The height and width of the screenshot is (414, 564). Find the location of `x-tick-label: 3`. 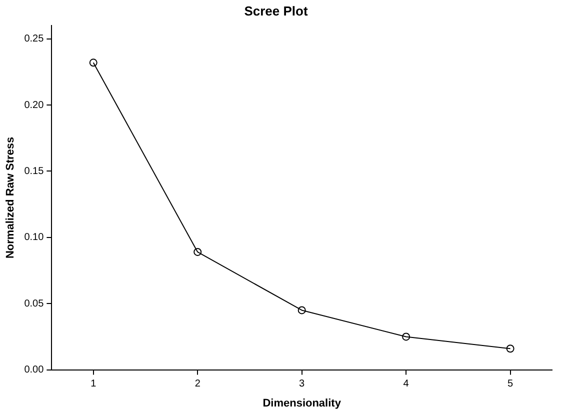

x-tick-label: 3 is located at coordinates (302, 384).